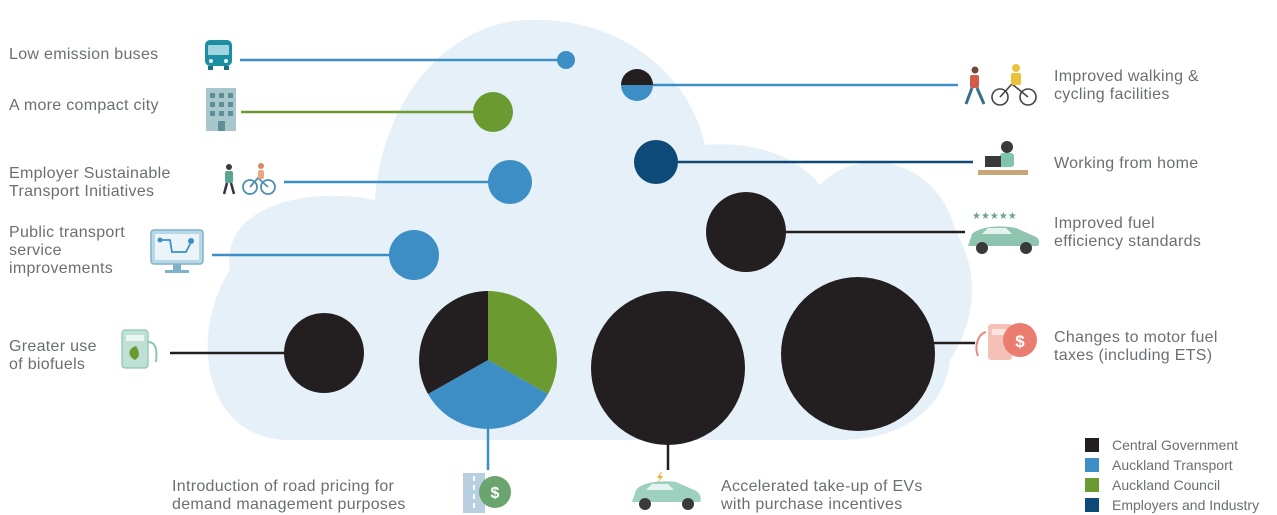 The image size is (1277, 515). What do you see at coordinates (67, 250) in the screenshot?
I see `label-public-transport: Public transport service improvements` at bounding box center [67, 250].